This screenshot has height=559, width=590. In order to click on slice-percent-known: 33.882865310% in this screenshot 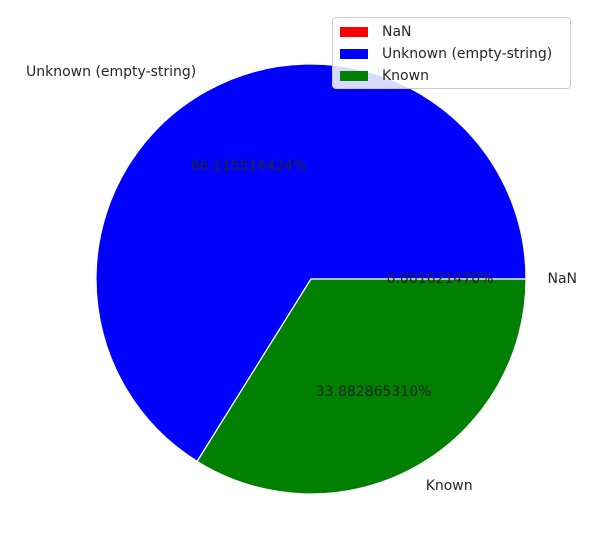, I will do `click(374, 392)`.